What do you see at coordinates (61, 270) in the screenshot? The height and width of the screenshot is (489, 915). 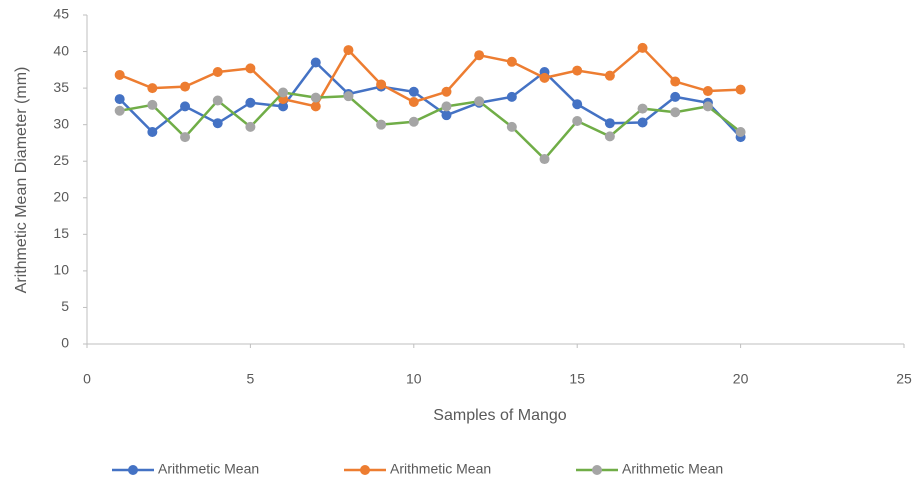 I see `y-tick-label: 10` at bounding box center [61, 270].